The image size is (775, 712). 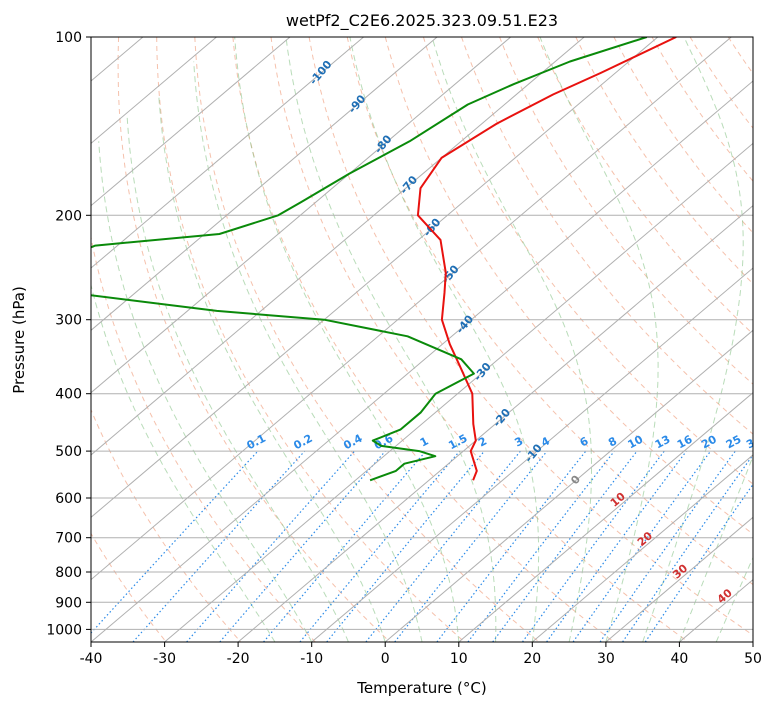 What do you see at coordinates (424, 441) in the screenshot?
I see `mixing-ratio-label: 1` at bounding box center [424, 441].